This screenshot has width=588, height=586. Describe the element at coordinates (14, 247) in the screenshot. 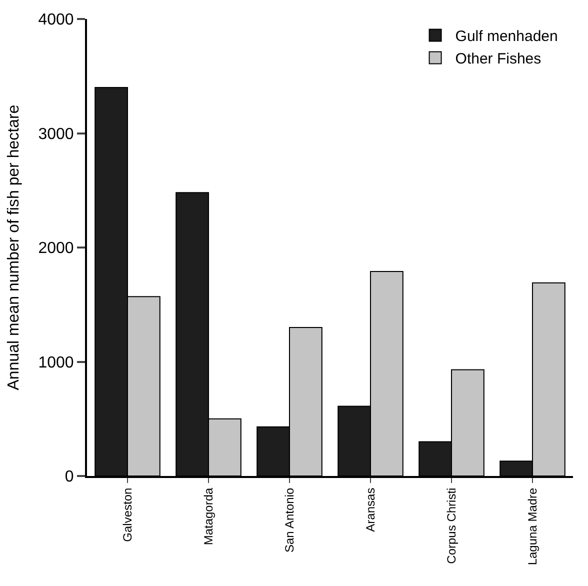

I see `y-axis-title: Annual mean number of fish per hectare` at that location.